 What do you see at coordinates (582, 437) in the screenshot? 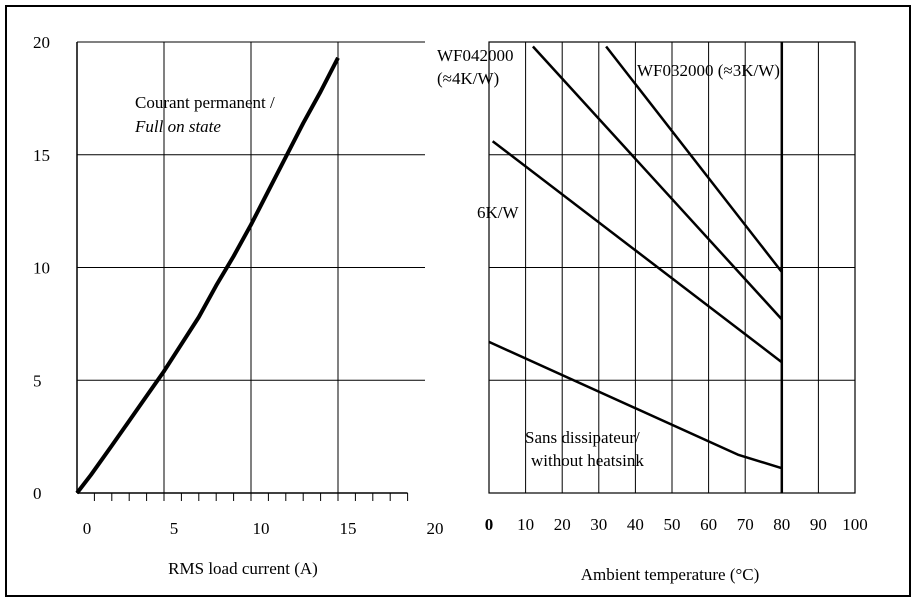
I see `series-label-no-heatsink-line1: Sans dissipateur/` at bounding box center [582, 437].